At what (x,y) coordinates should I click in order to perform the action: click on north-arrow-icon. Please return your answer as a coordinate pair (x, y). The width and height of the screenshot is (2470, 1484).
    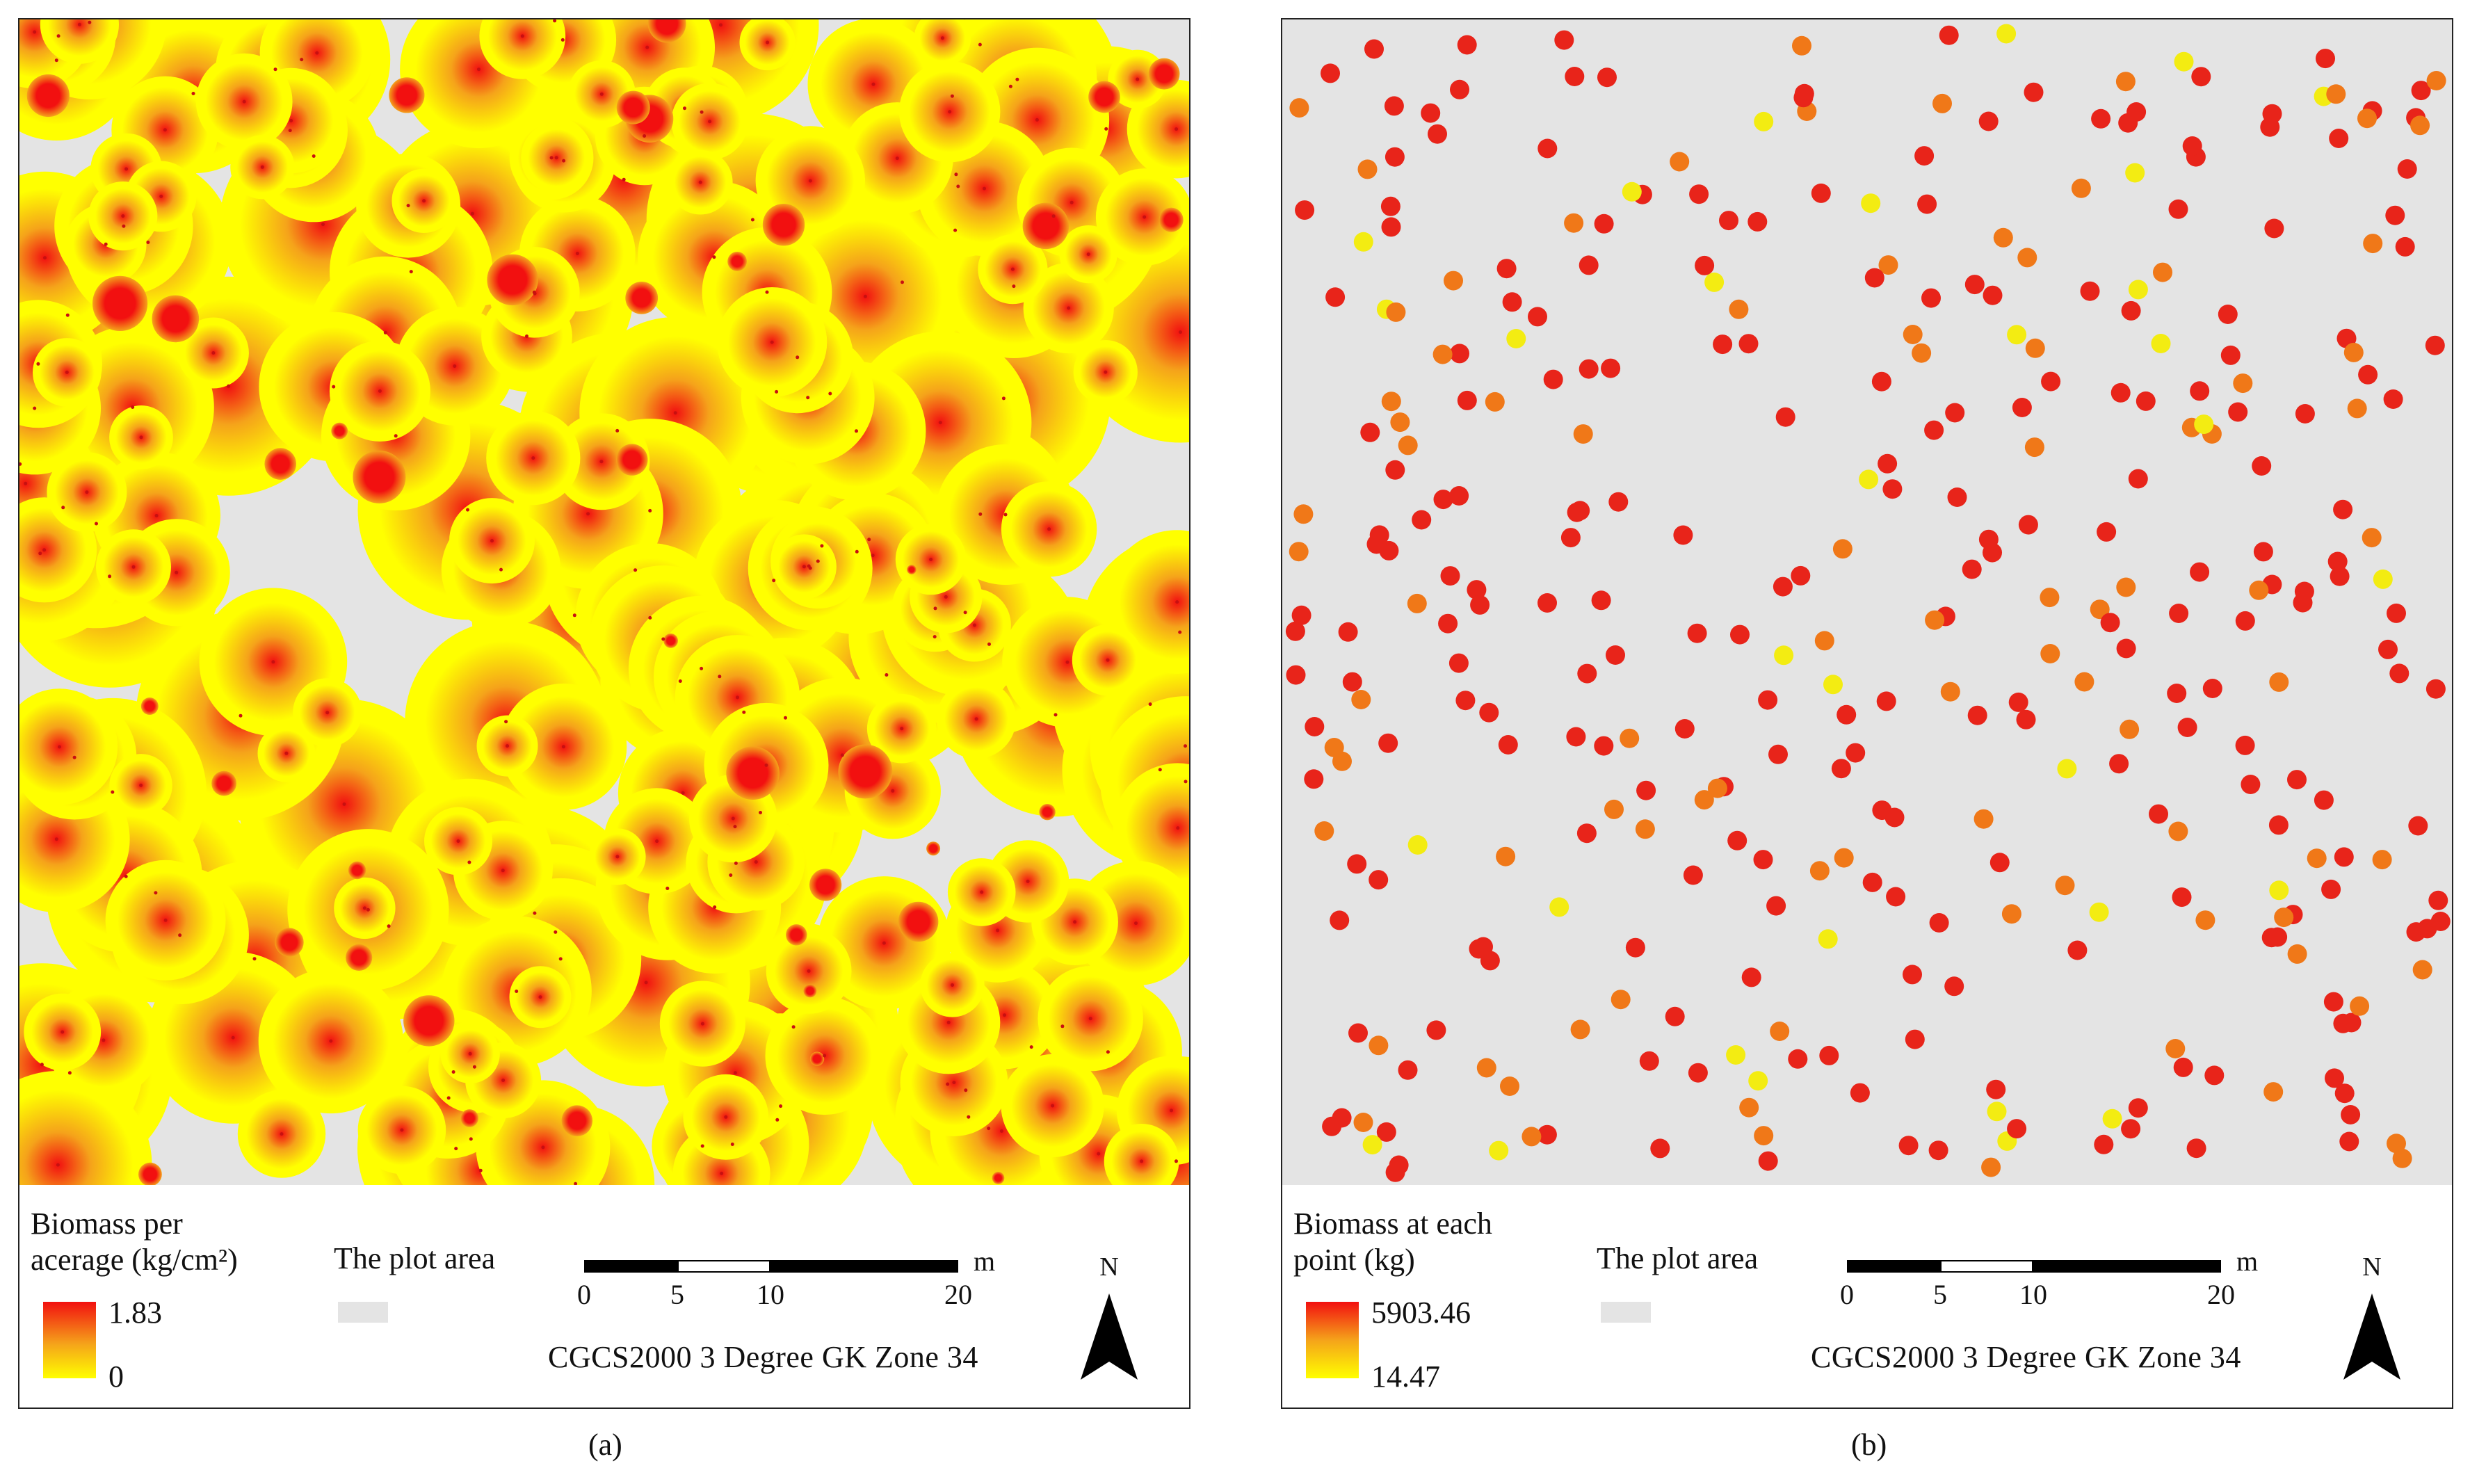
    Looking at the image, I should click on (1109, 1336).